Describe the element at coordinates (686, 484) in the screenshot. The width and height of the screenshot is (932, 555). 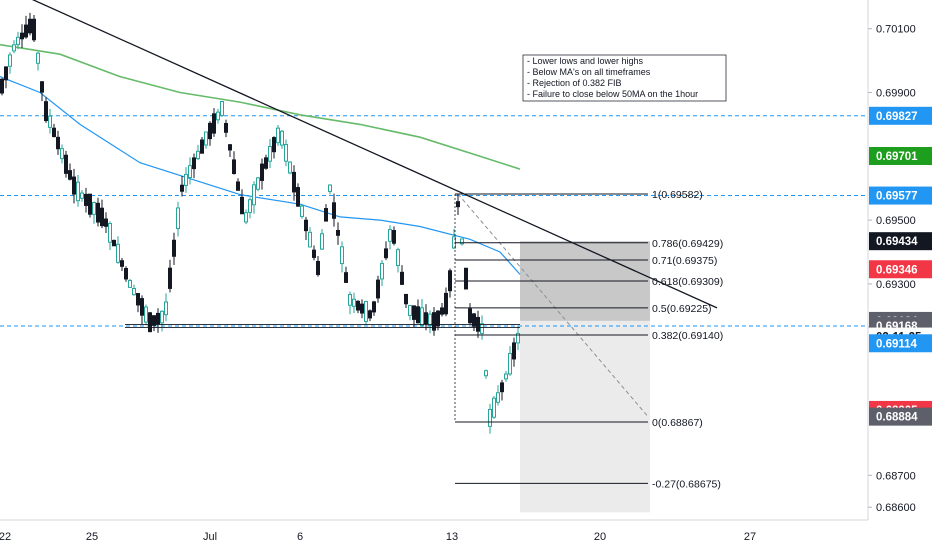
I see `fib-level-label: -0.27(0.68675)` at that location.